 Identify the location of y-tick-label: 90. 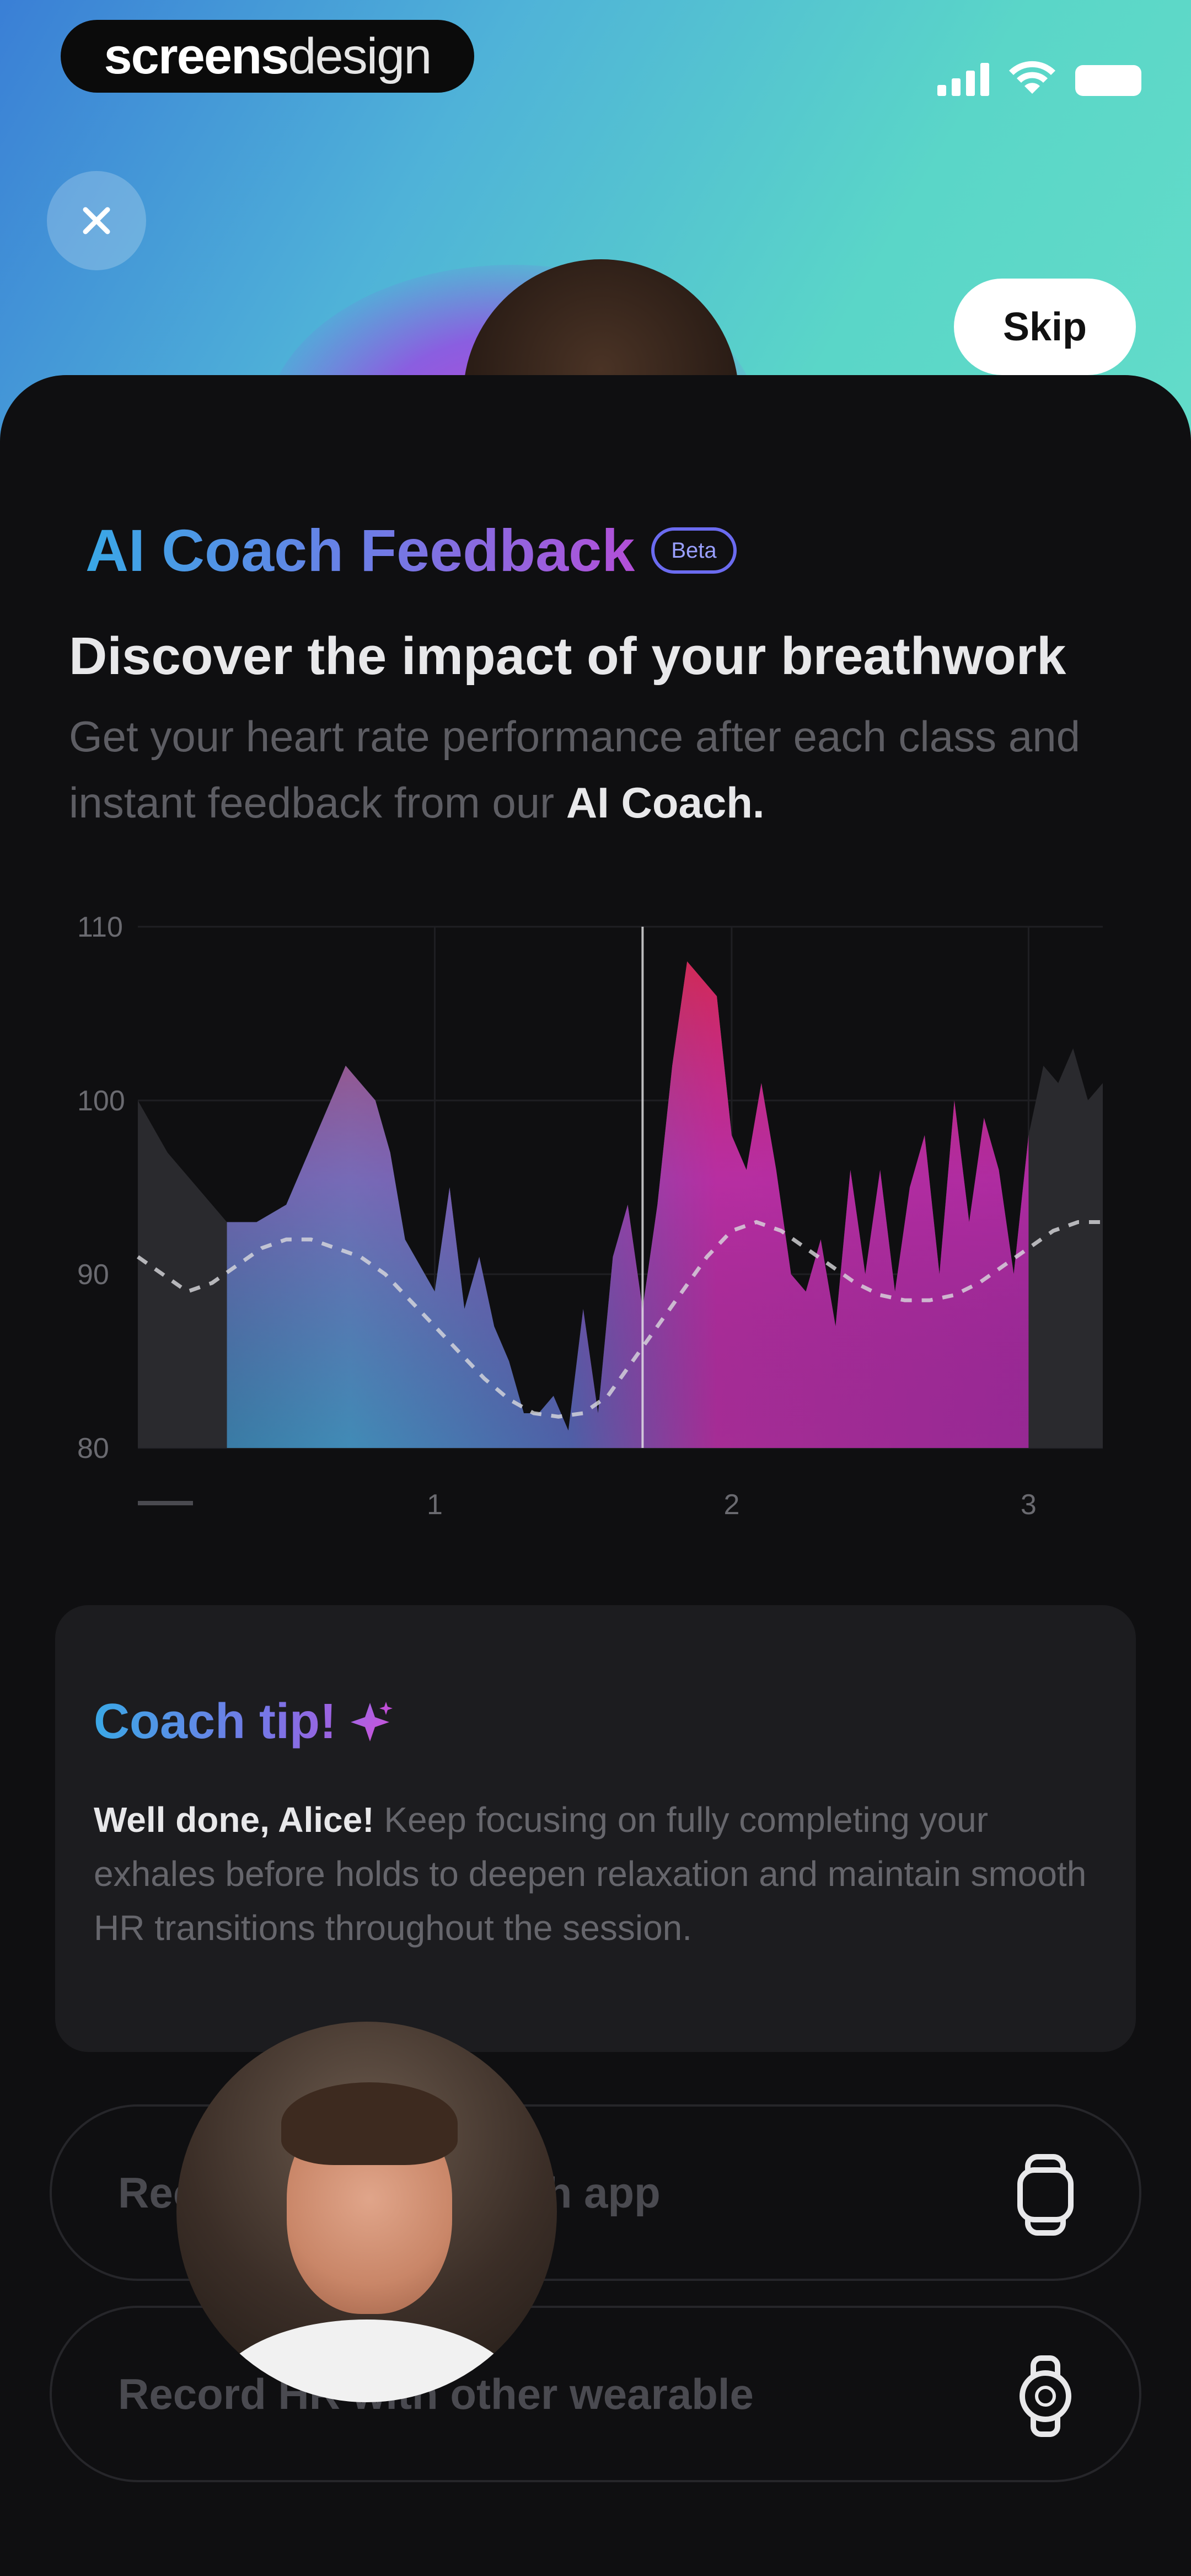
(93, 1275).